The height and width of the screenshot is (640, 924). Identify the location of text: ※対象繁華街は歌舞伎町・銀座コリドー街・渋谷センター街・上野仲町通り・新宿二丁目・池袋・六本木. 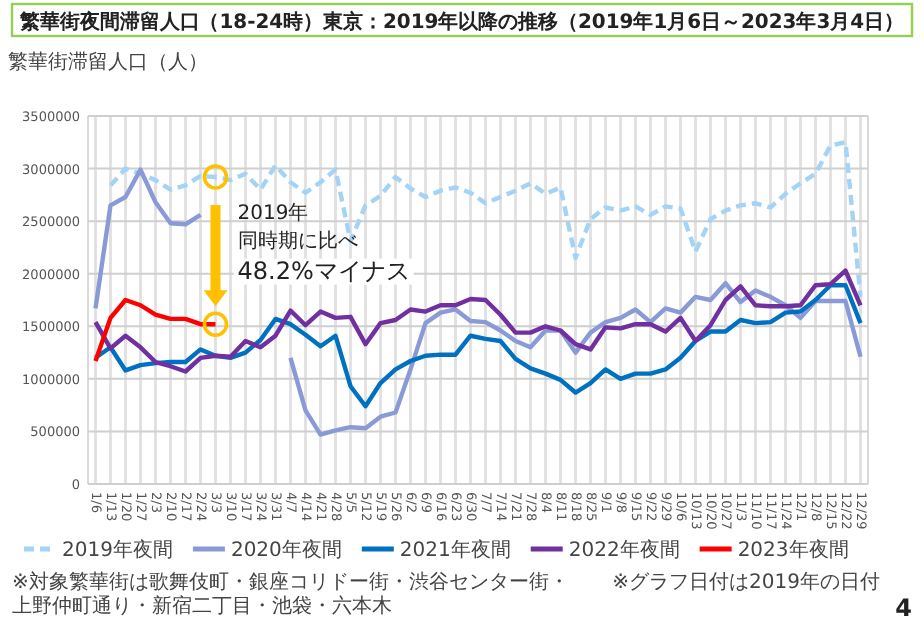
(290, 594).